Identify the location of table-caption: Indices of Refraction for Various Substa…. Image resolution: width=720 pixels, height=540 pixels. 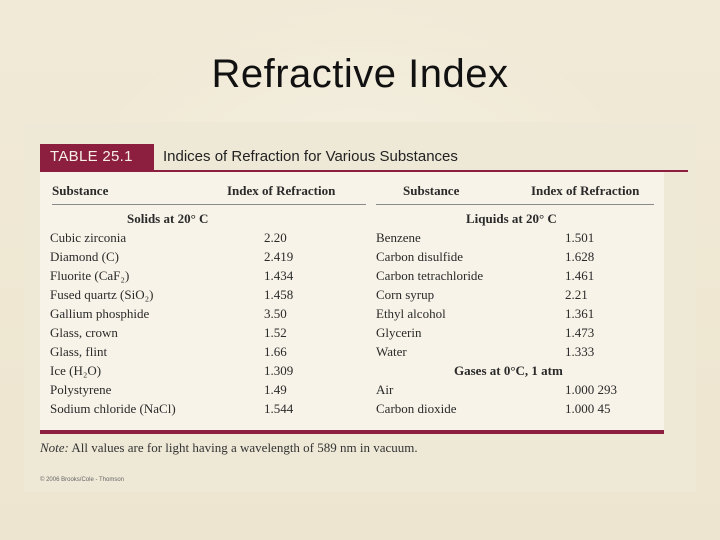
(310, 156).